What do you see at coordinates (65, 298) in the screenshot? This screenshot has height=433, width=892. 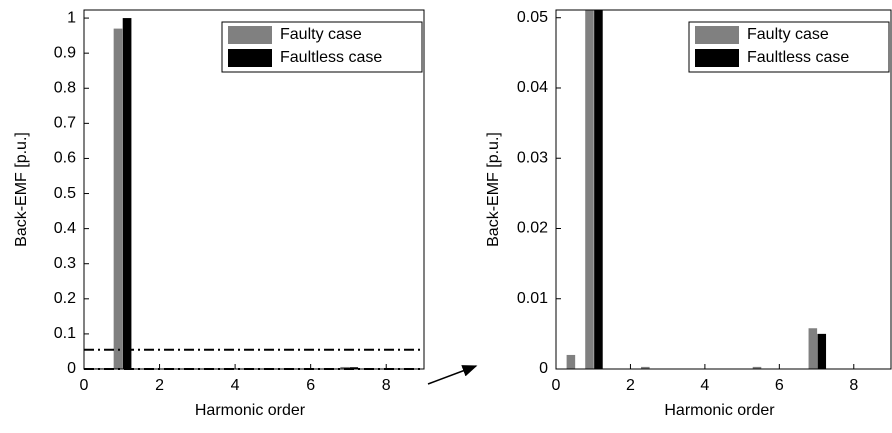 I see `y-tick-label: 0.2` at bounding box center [65, 298].